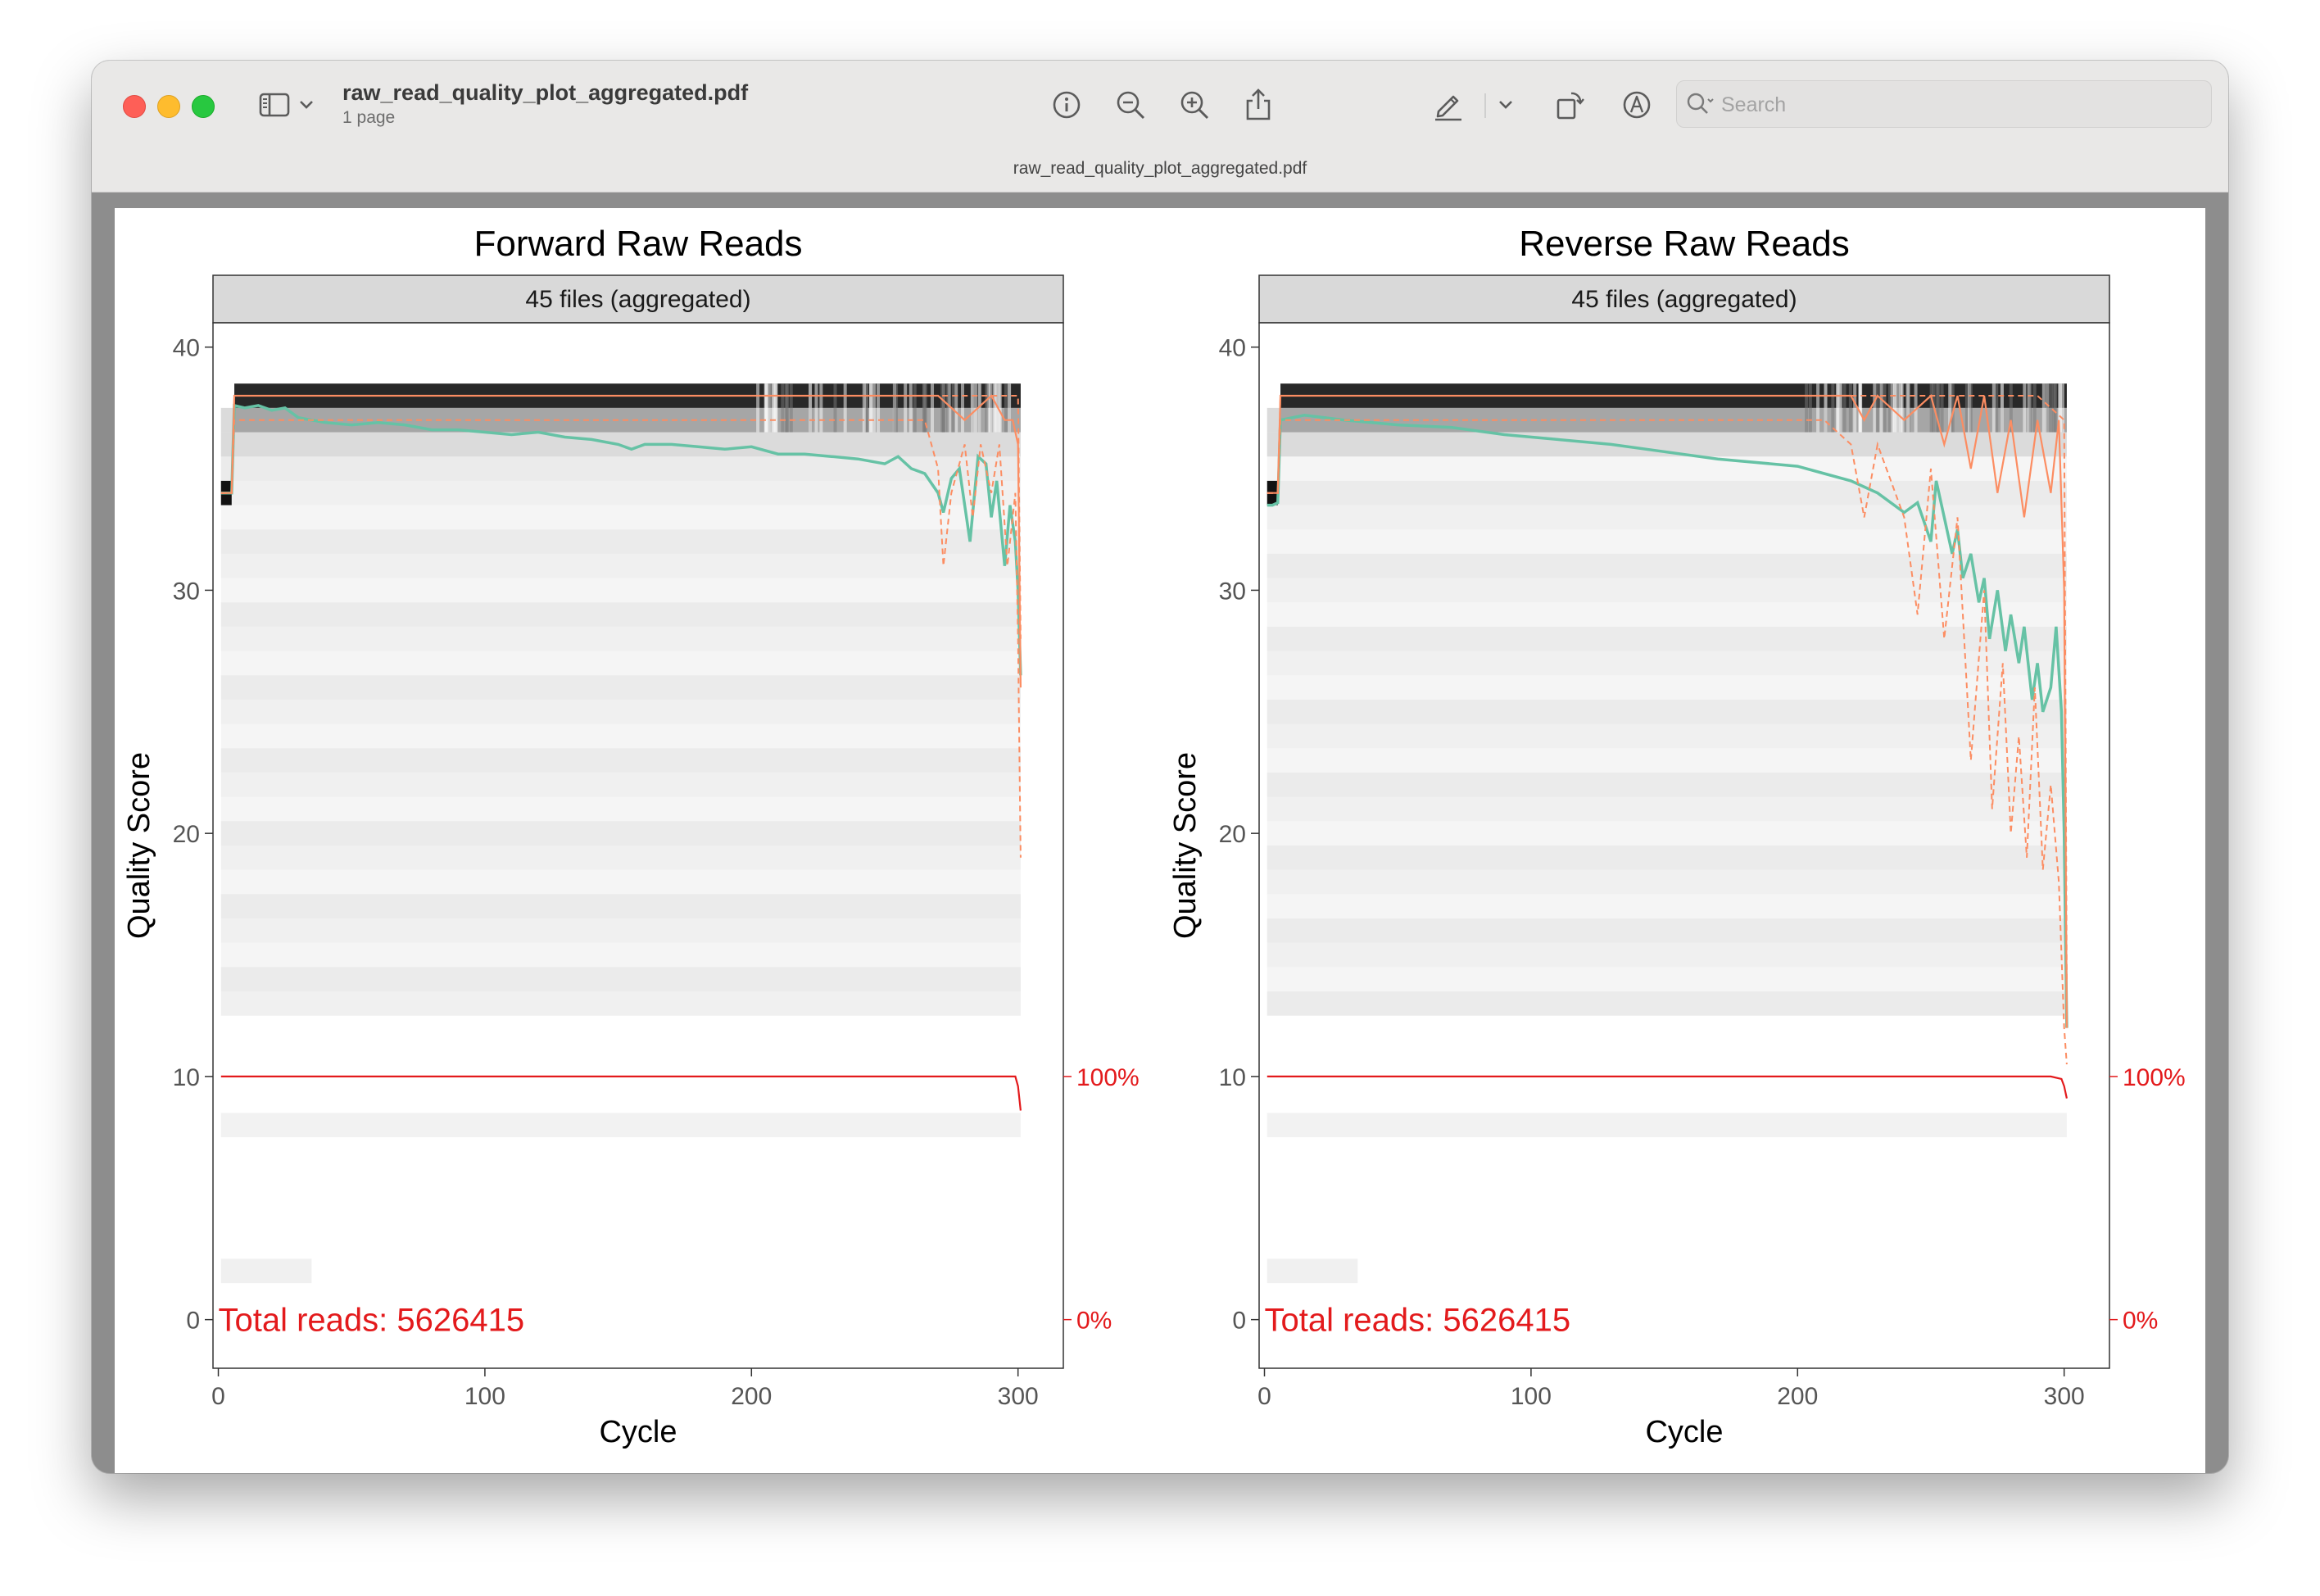 Image resolution: width=2320 pixels, height=1596 pixels. What do you see at coordinates (274, 105) in the screenshot?
I see `sidebar-toggle-button` at bounding box center [274, 105].